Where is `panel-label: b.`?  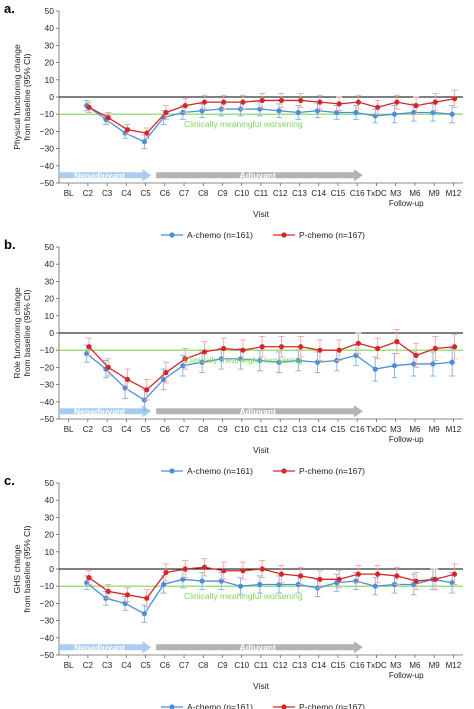
panel-label: b. is located at coordinates (10, 244).